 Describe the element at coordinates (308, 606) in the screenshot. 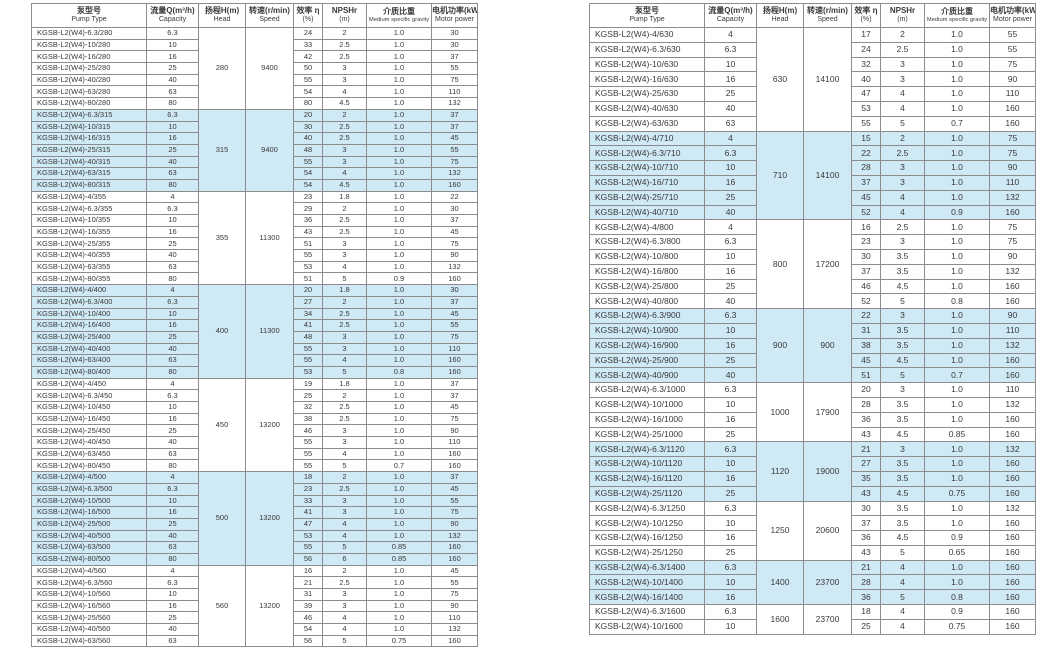

I see `efficiency-cell: 39` at that location.